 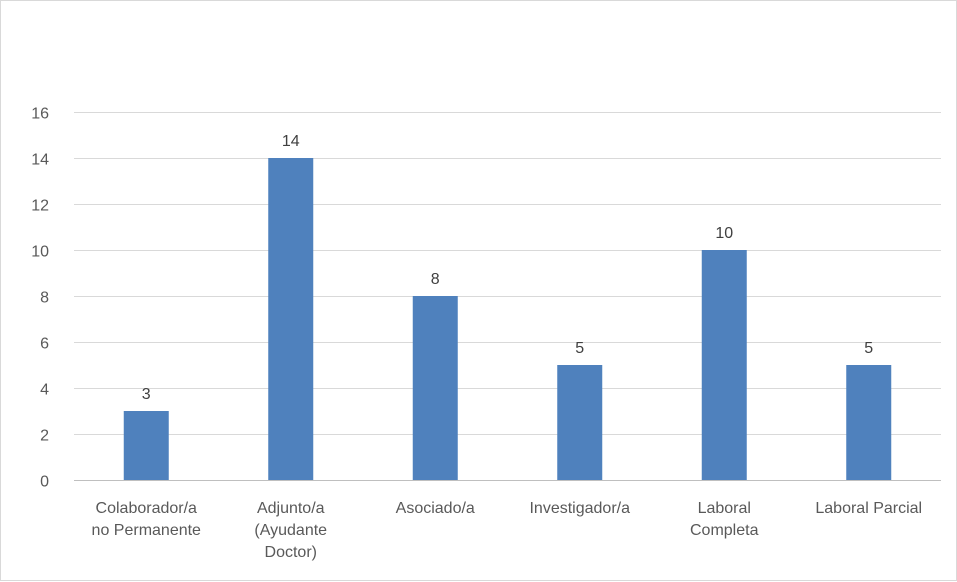 I want to click on y-tick-label: 16, so click(x=40, y=114).